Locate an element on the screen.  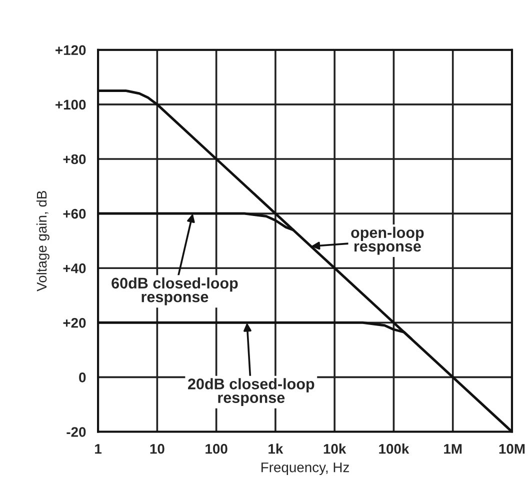
x-tick-label: 100 is located at coordinates (217, 449).